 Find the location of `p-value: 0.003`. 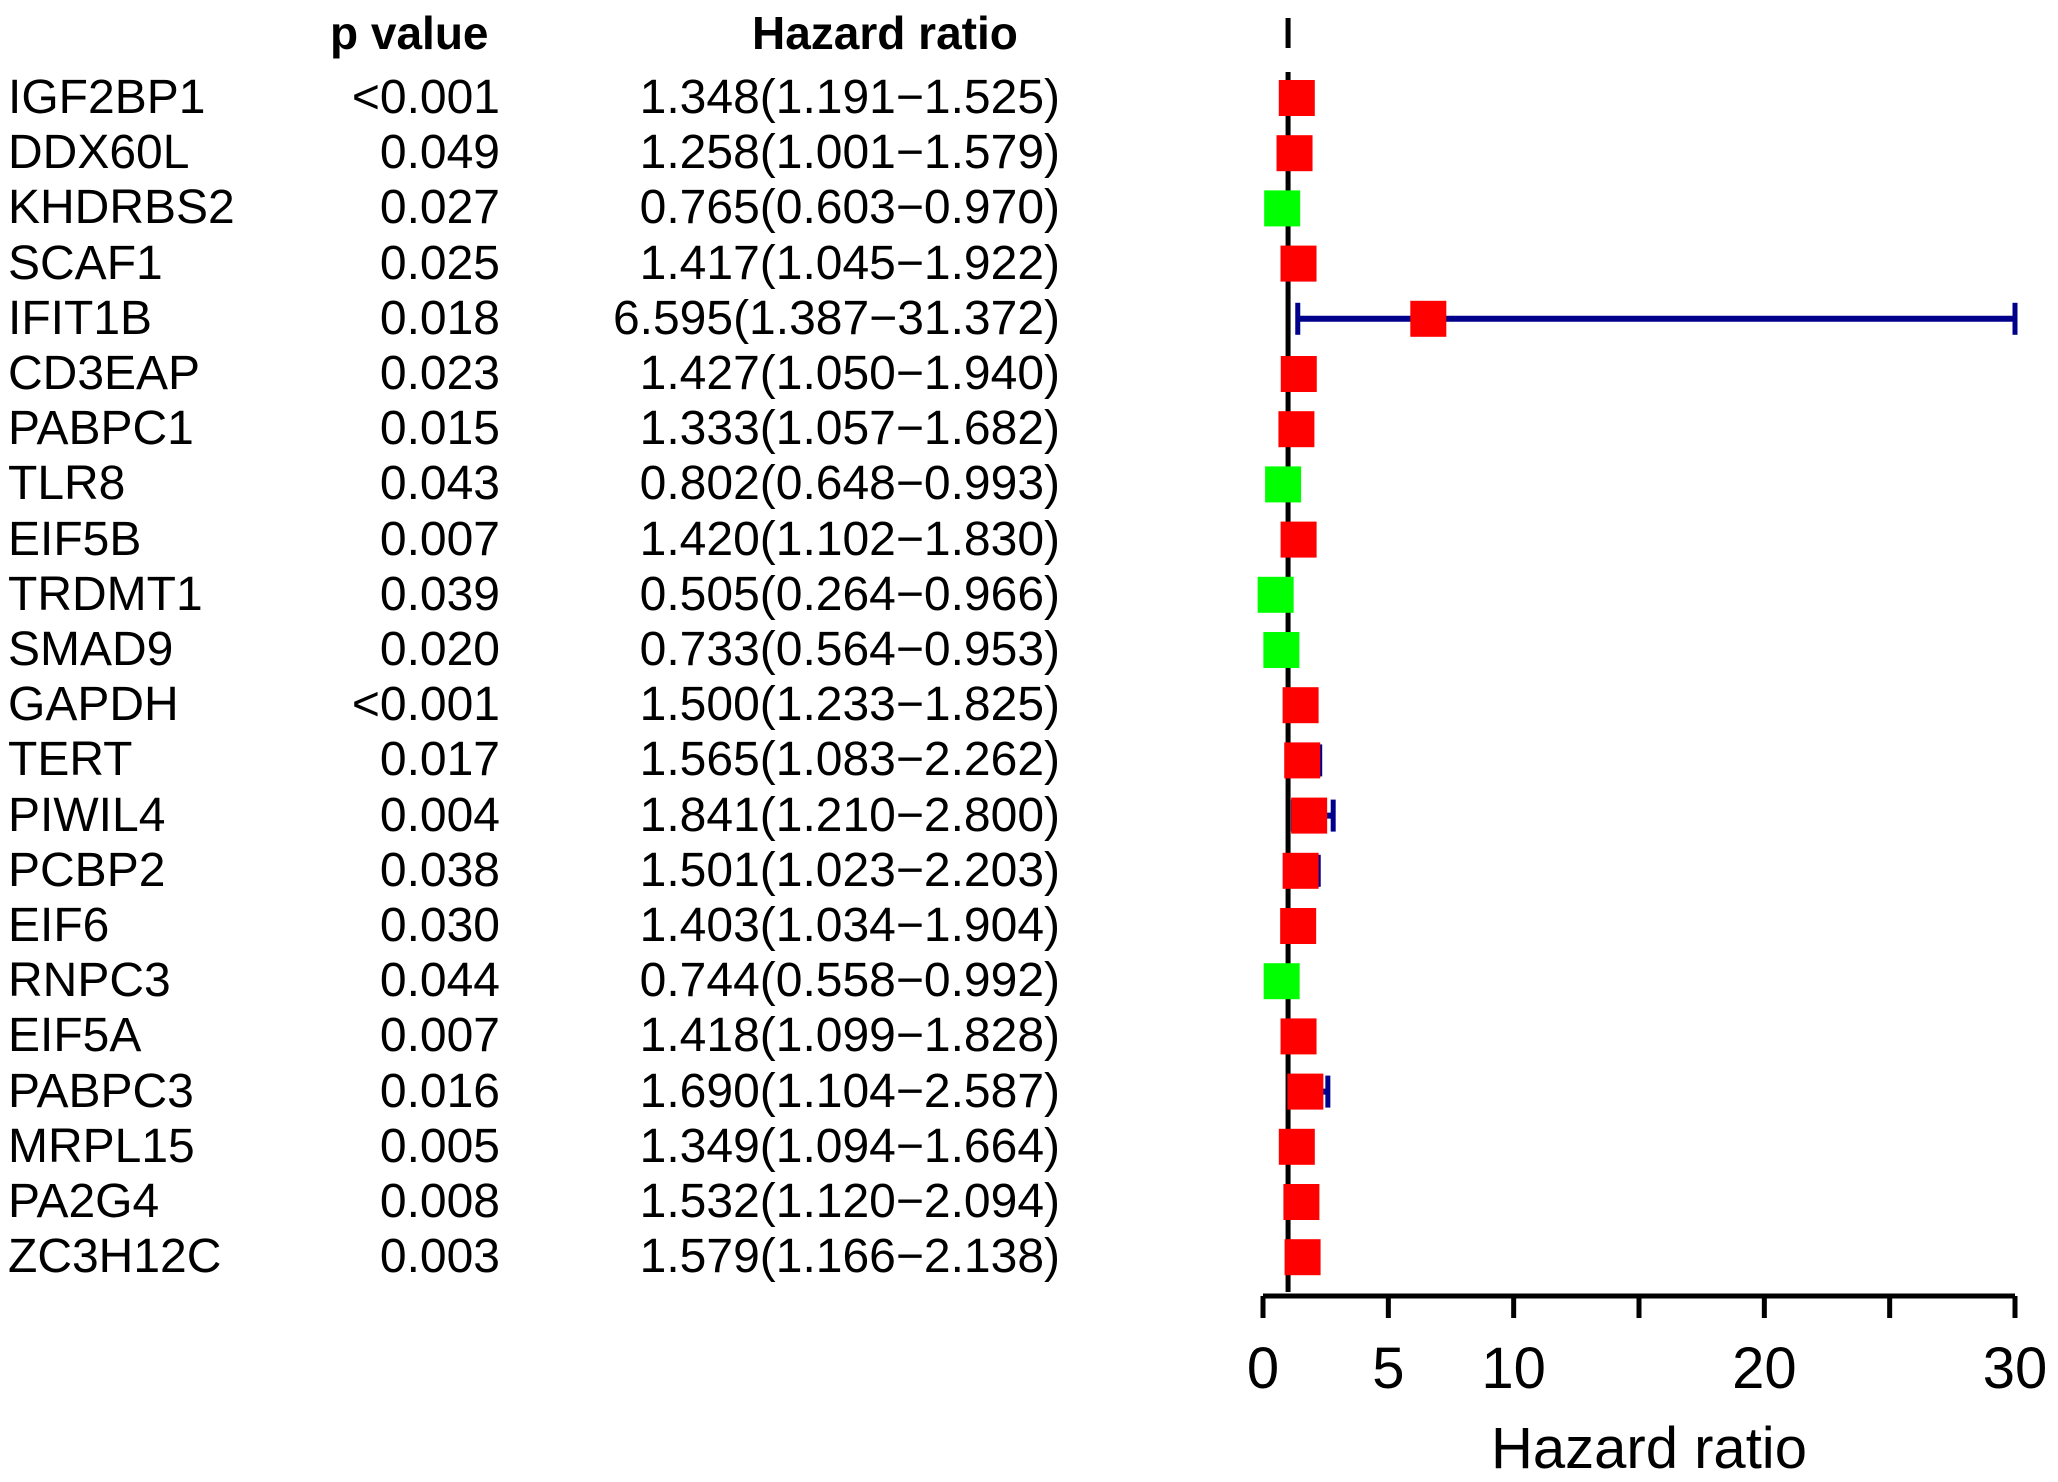

p-value: 0.003 is located at coordinates (439, 1257).